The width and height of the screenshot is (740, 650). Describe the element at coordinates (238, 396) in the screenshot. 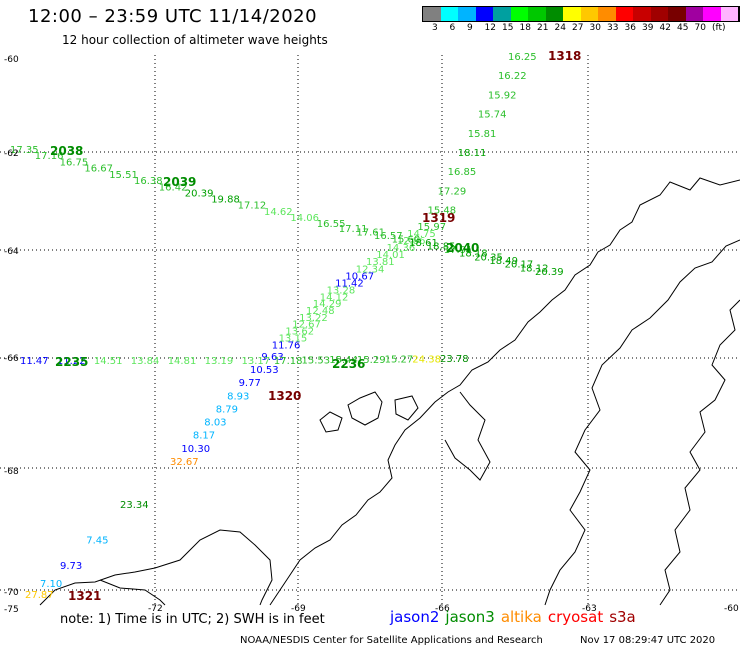

I see `wave-height-label: 8.93` at that location.